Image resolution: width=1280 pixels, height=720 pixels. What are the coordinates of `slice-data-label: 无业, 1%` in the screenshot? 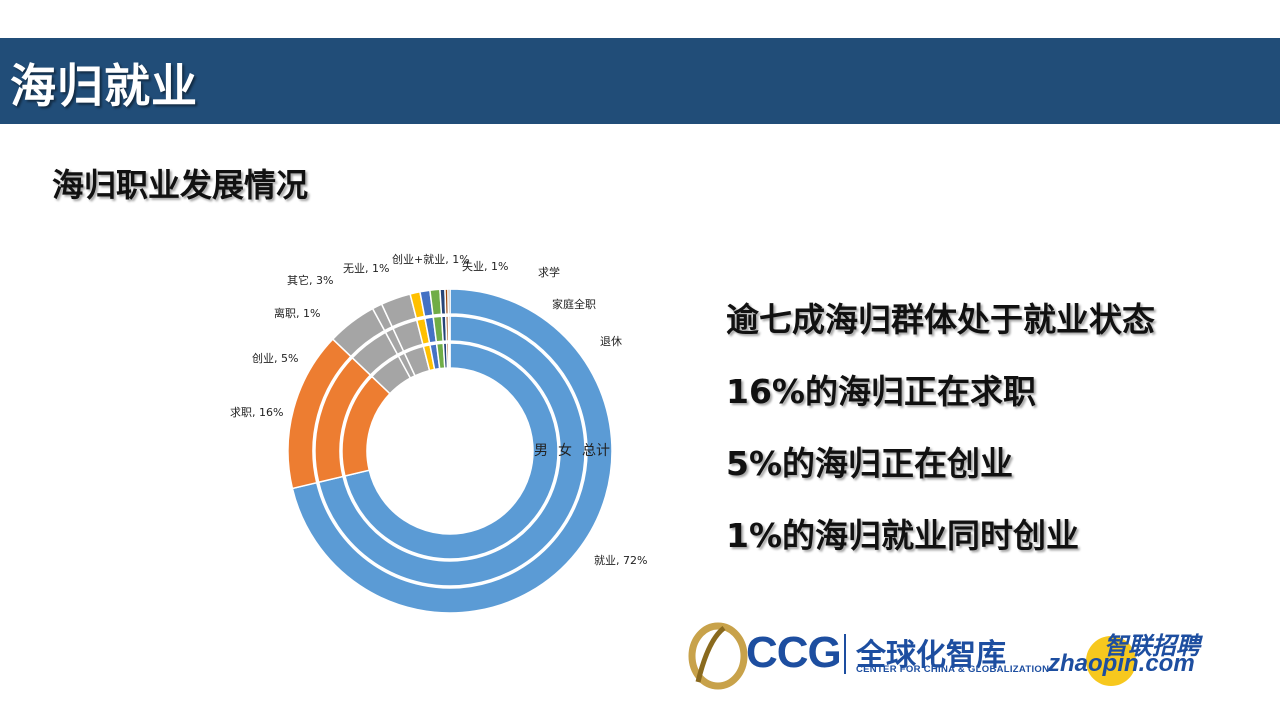 It's located at (366, 268).